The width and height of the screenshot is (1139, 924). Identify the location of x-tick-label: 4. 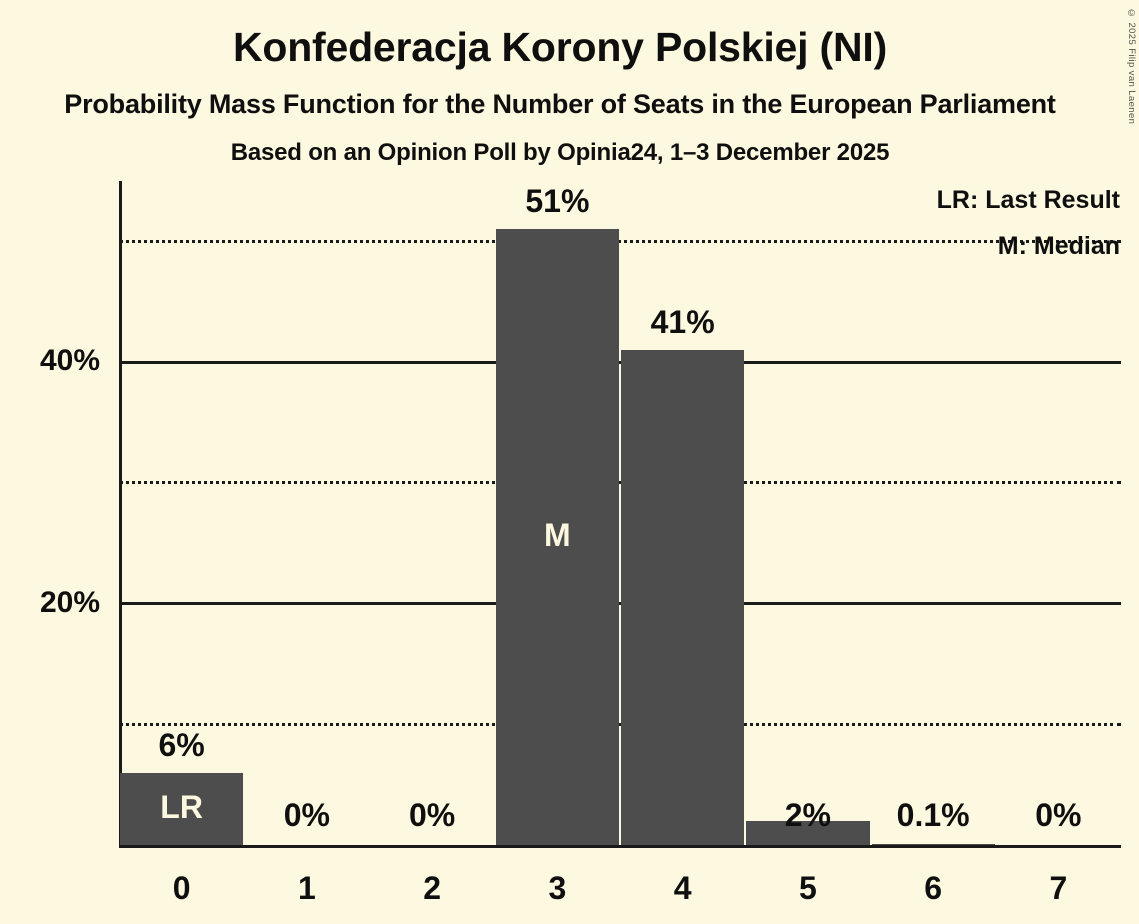
(682, 888).